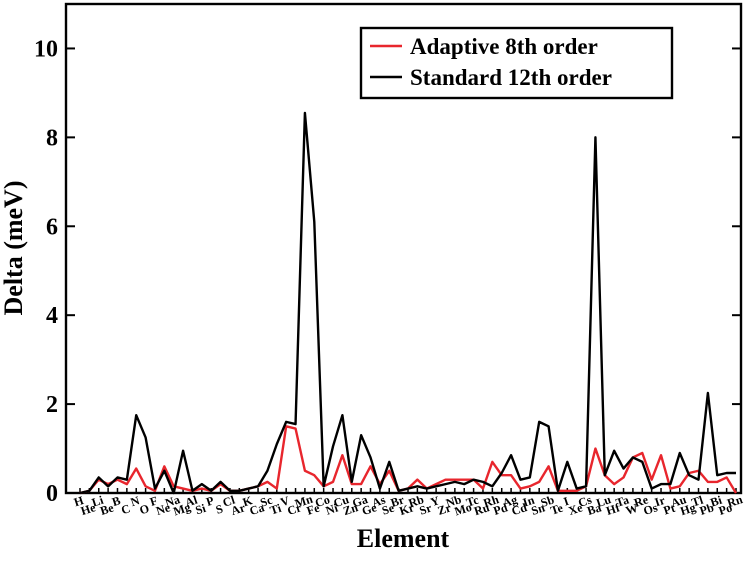  Describe the element at coordinates (350, 509) in the screenshot. I see `x-tick-label: Zn` at that location.